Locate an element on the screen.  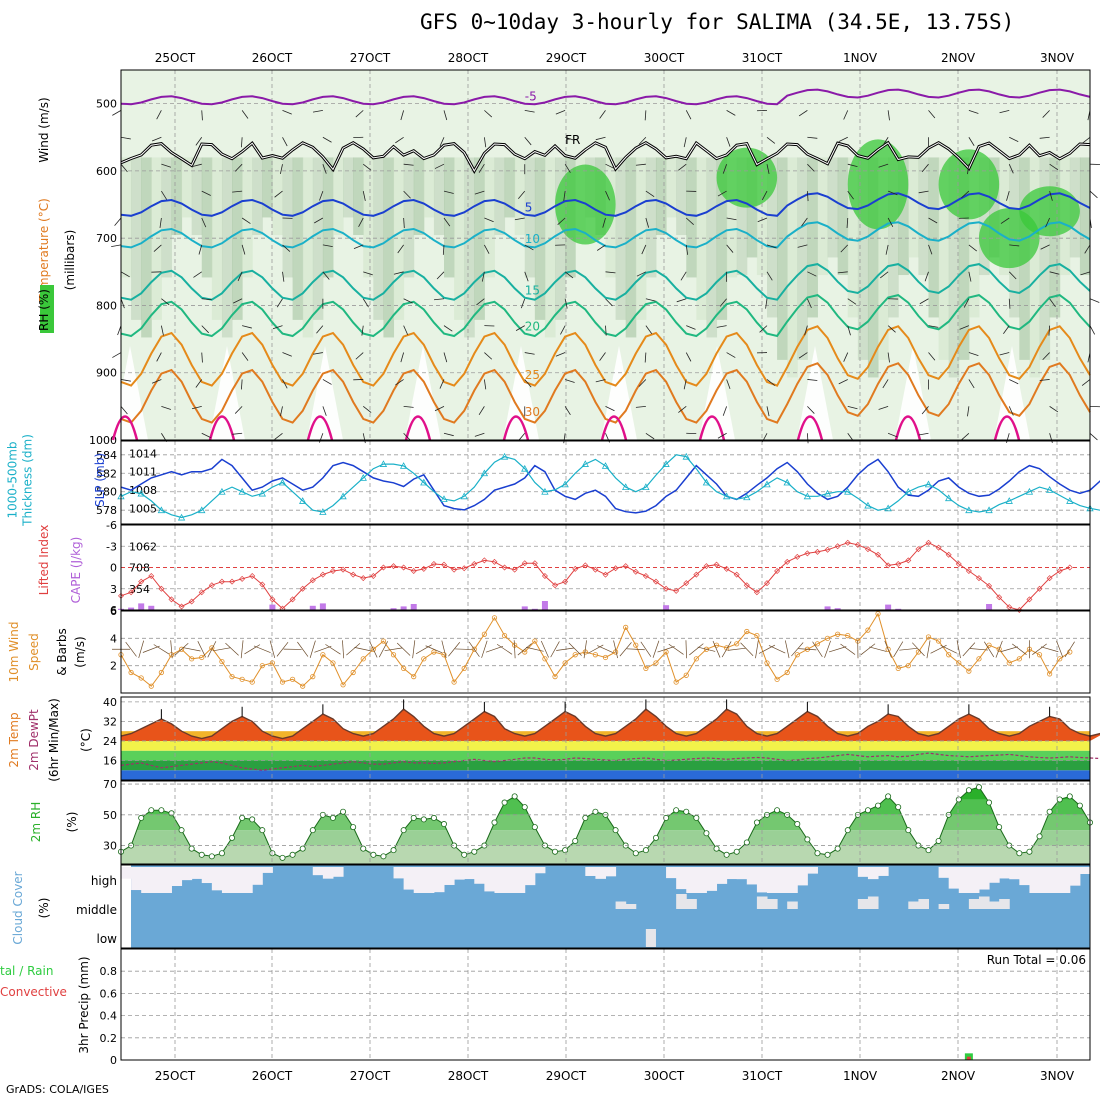
rh-band is located at coordinates (605, 854).